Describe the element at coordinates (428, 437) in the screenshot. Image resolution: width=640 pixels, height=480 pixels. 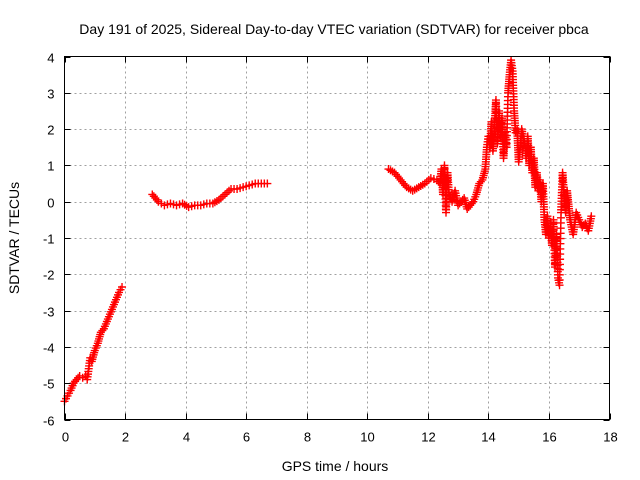
I see `x-tick-label: 12` at that location.